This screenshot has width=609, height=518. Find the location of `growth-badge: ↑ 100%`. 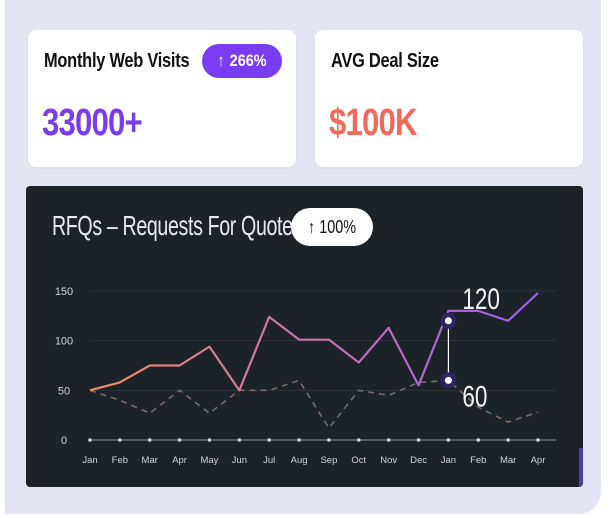

growth-badge: ↑ 100% is located at coordinates (332, 227).